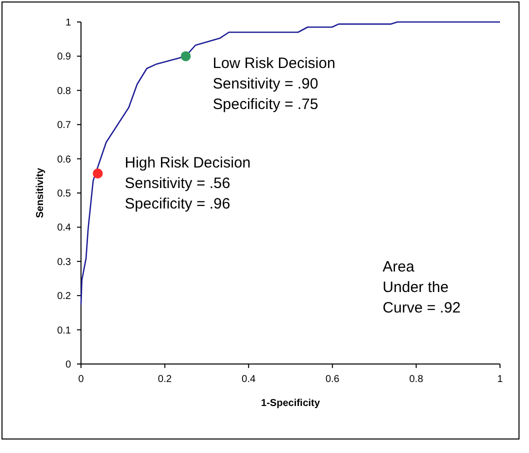 The width and height of the screenshot is (529, 453). I want to click on annotation: High Risk Decision Sensitivity = .56 Specificity = .96, so click(187, 183).